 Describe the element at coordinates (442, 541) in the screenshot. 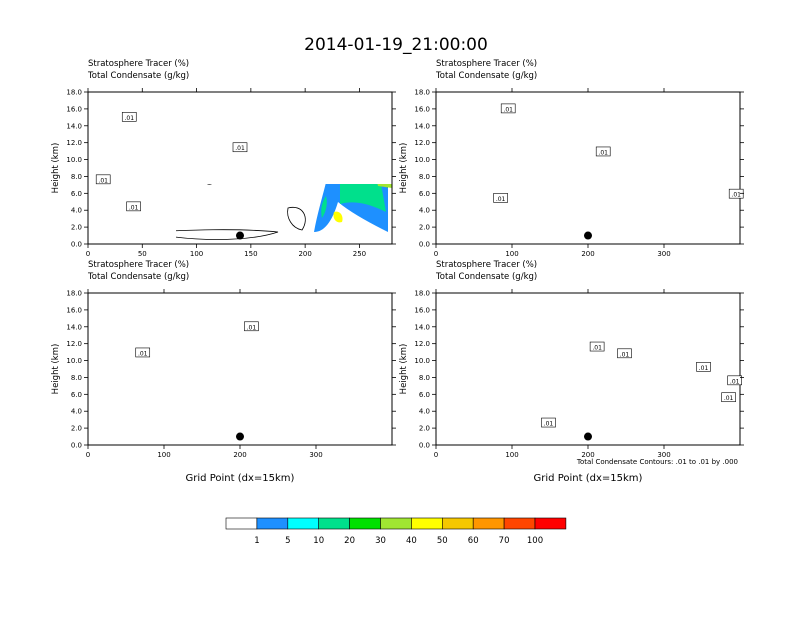

I see `colorbar-label: 50` at that location.